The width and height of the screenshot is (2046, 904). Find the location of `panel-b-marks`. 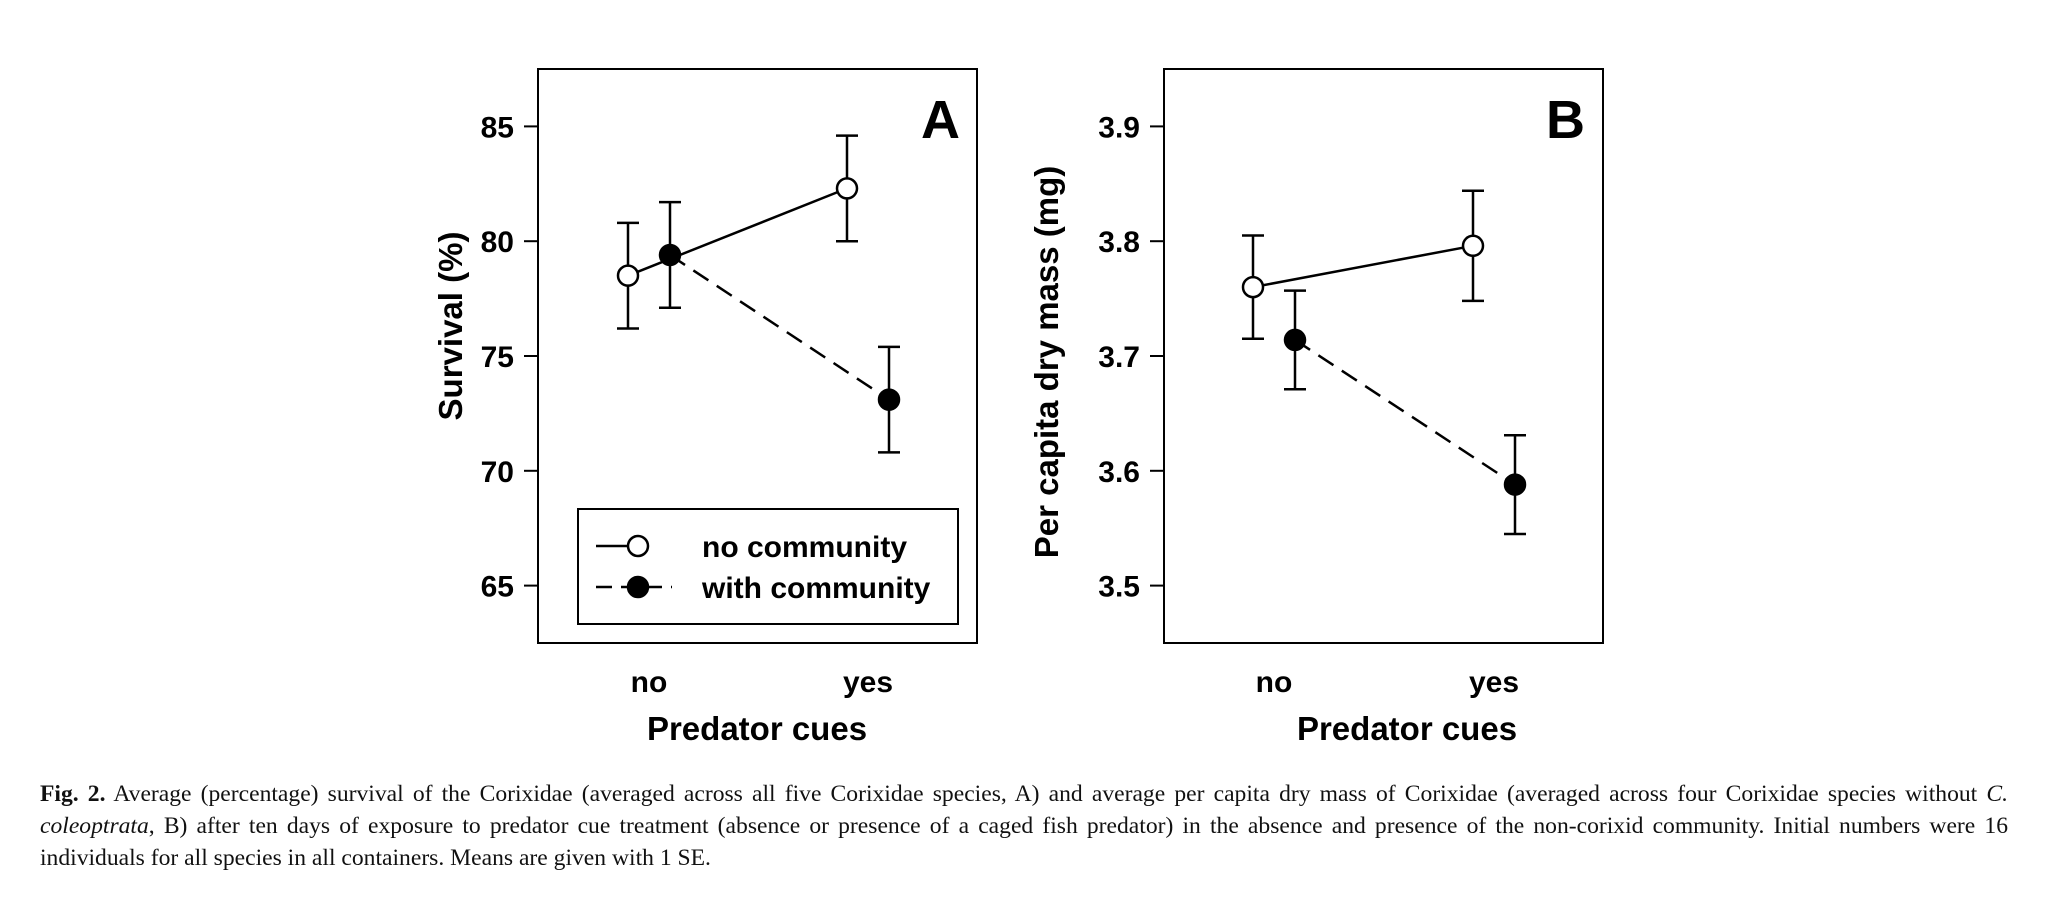

panel-b-marks is located at coordinates (1384, 362).